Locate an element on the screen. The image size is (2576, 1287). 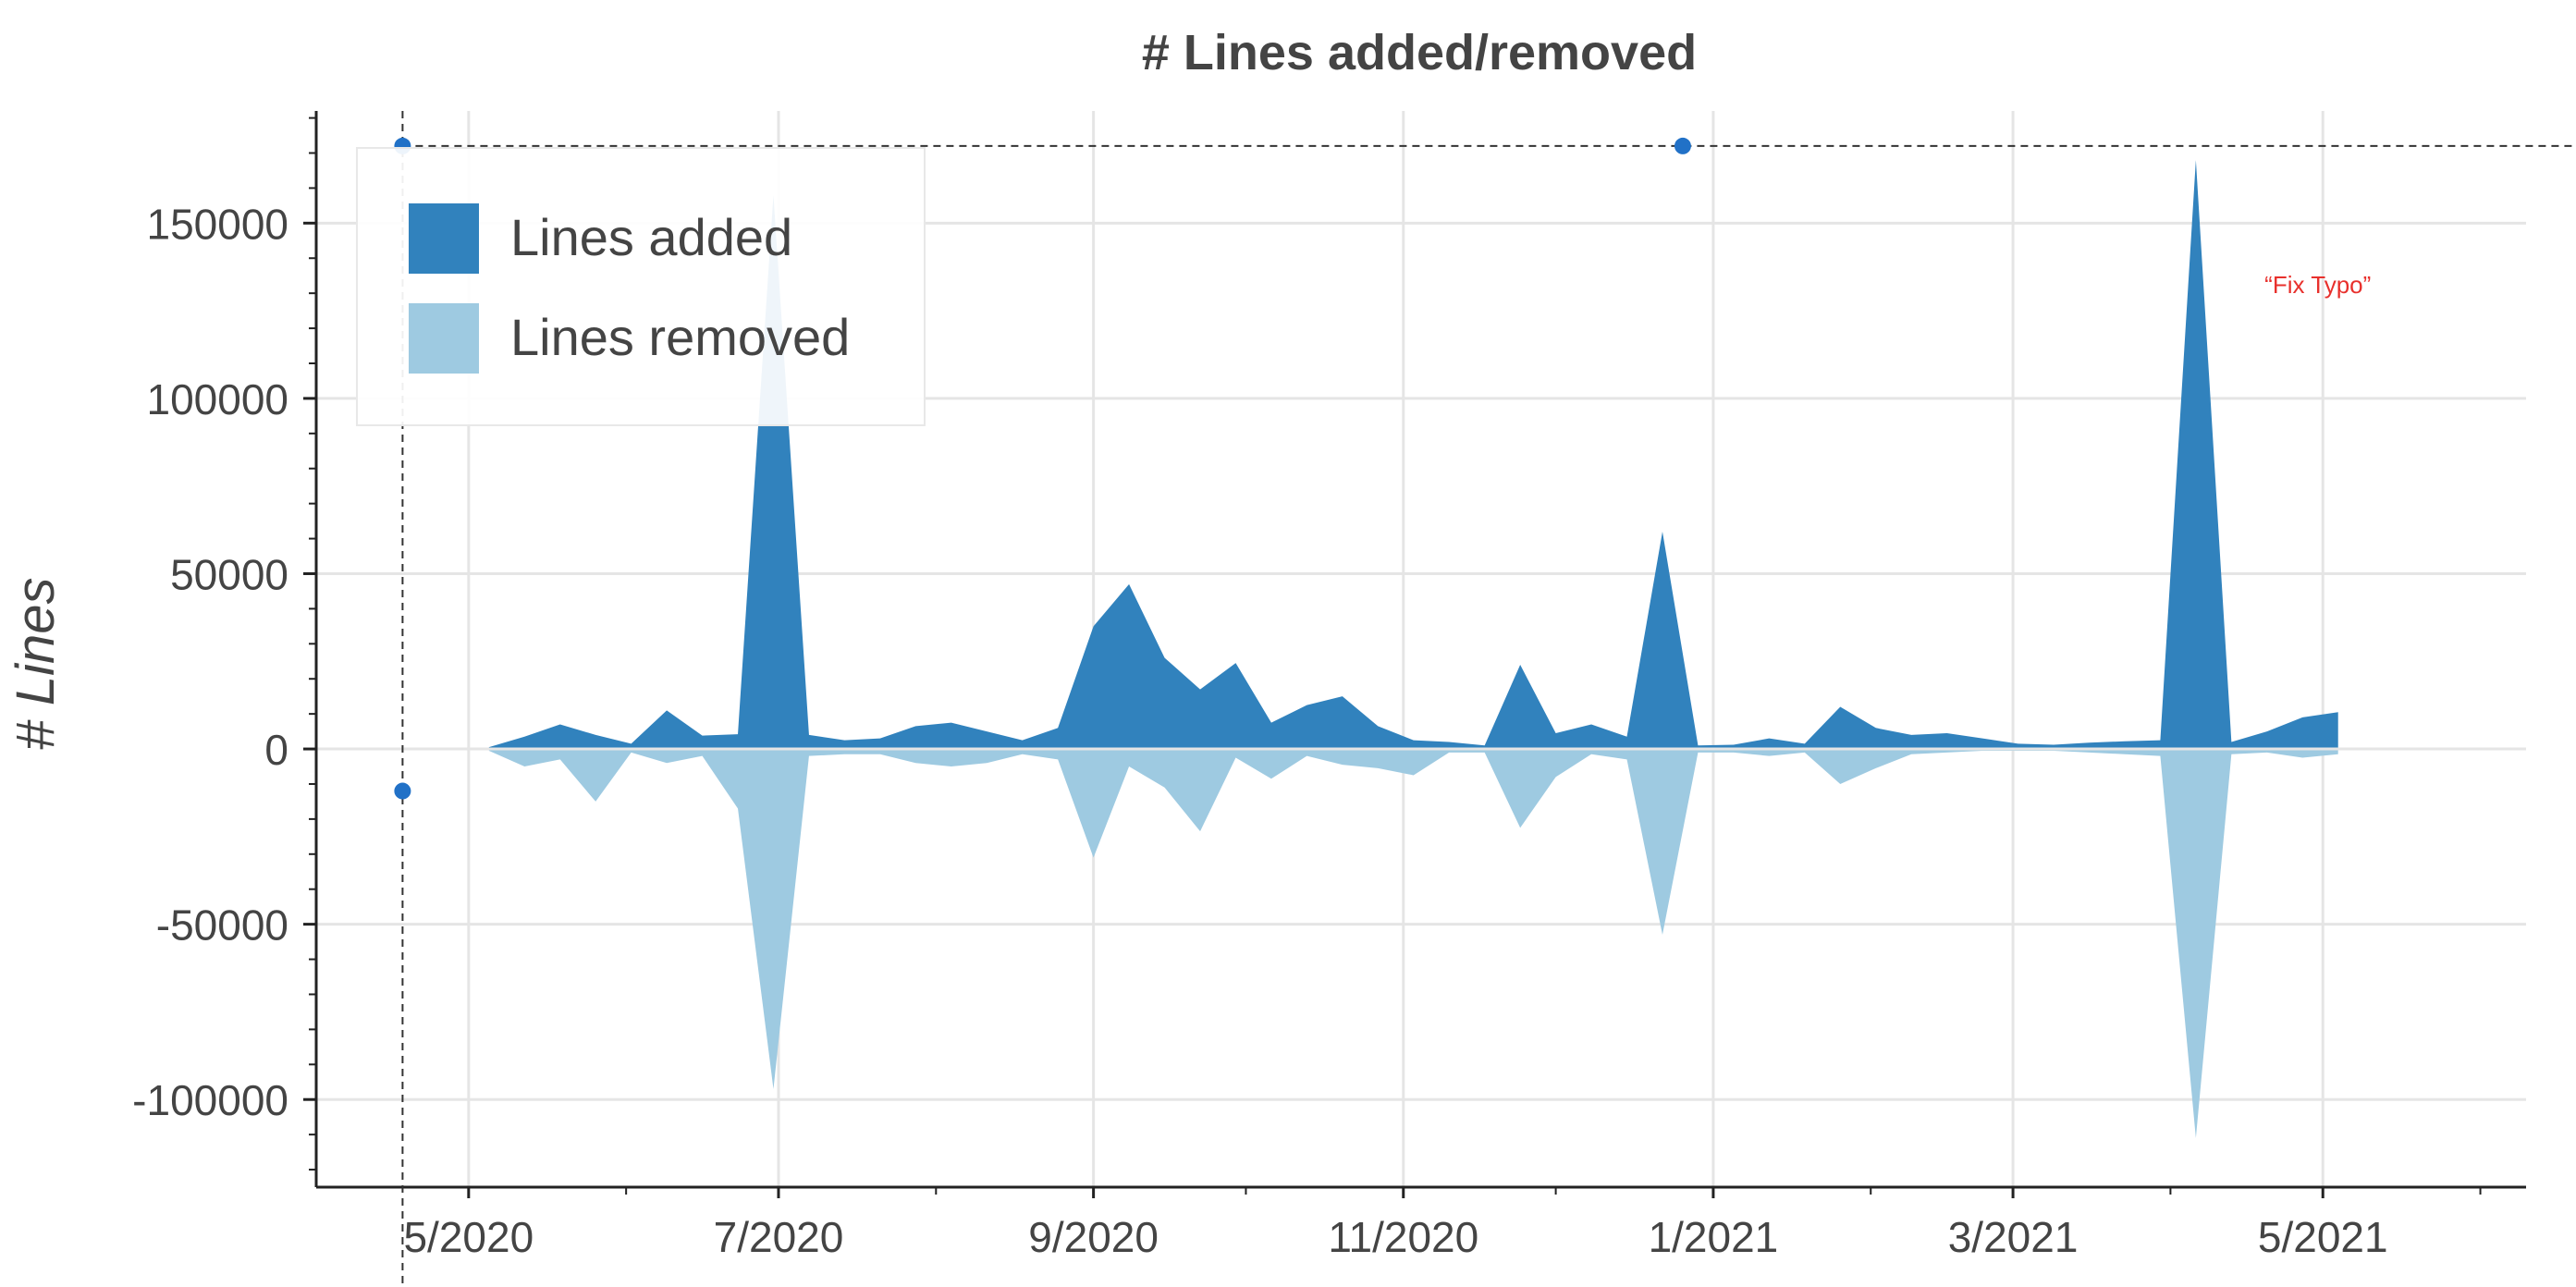
x-tick-label-5/2020: 5/2020 is located at coordinates (468, 1237).